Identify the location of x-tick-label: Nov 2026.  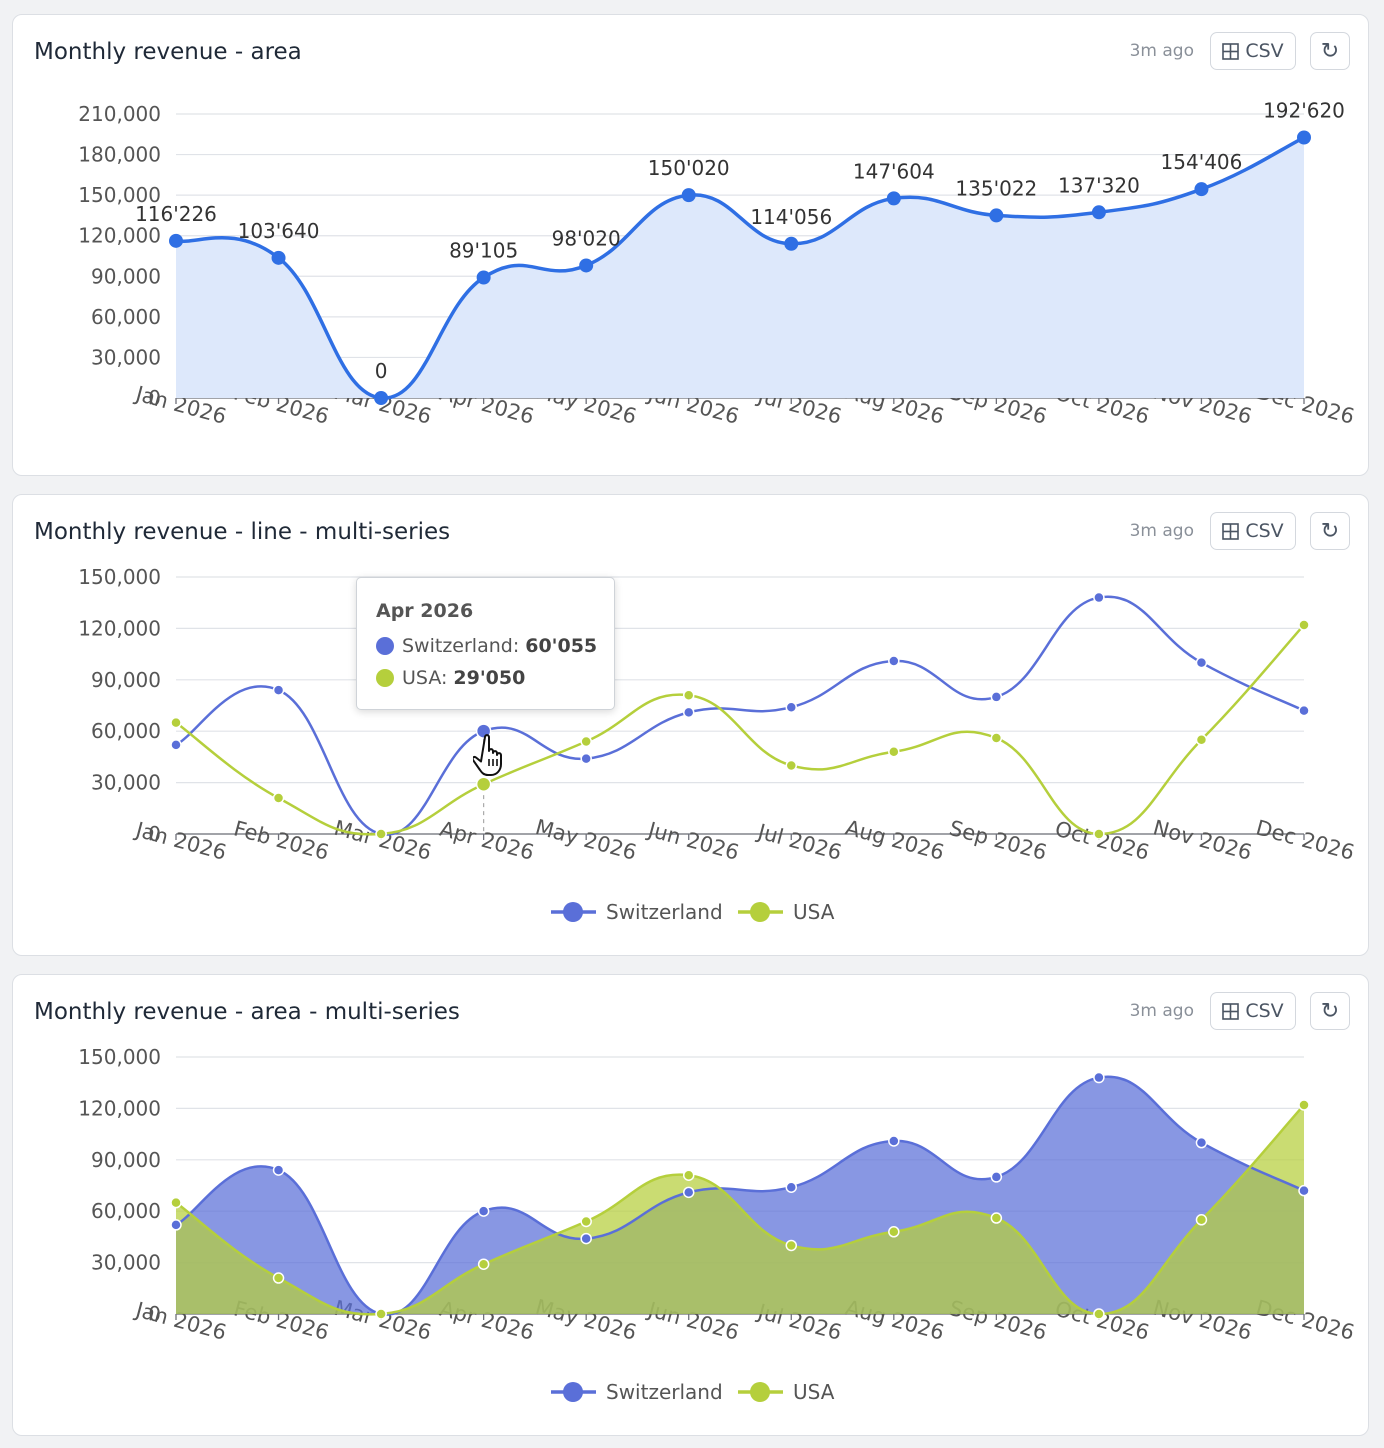
(1202, 839).